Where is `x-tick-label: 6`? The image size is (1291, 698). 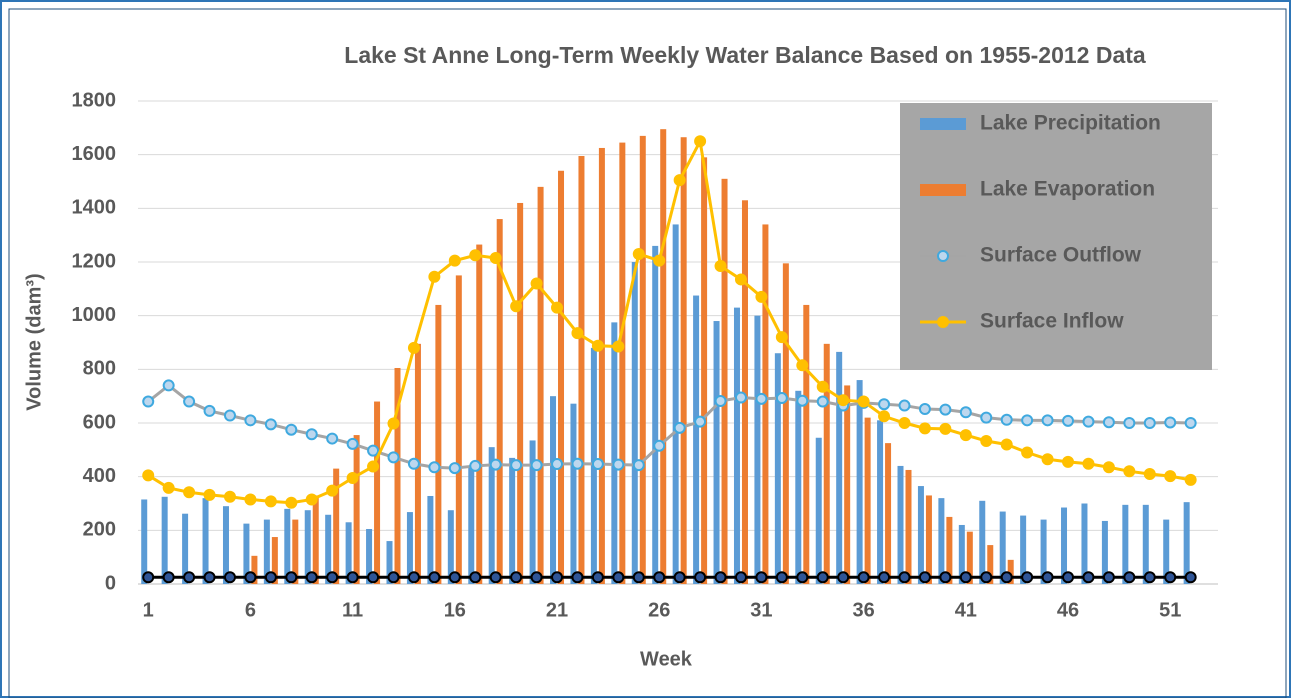
x-tick-label: 6 is located at coordinates (250, 610).